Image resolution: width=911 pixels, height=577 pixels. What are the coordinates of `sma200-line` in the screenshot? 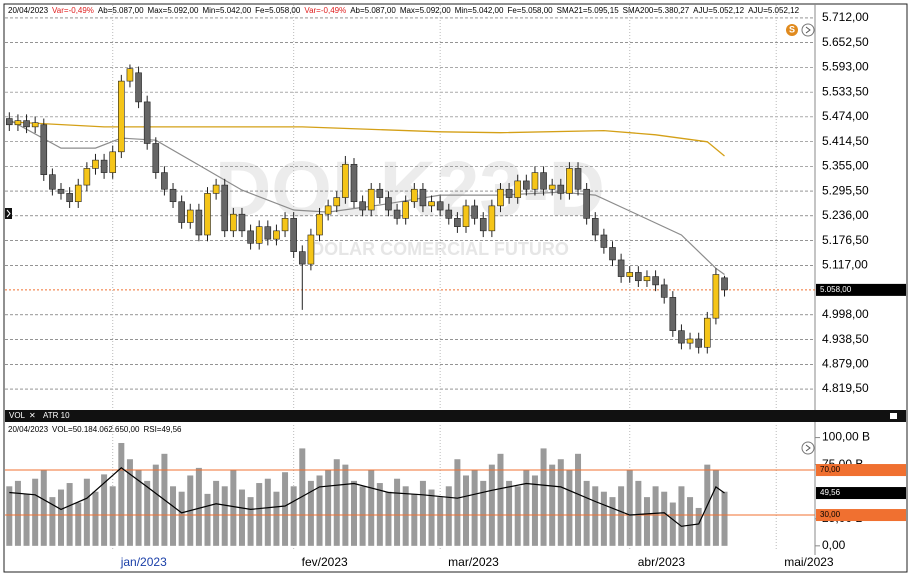 It's located at (367, 139).